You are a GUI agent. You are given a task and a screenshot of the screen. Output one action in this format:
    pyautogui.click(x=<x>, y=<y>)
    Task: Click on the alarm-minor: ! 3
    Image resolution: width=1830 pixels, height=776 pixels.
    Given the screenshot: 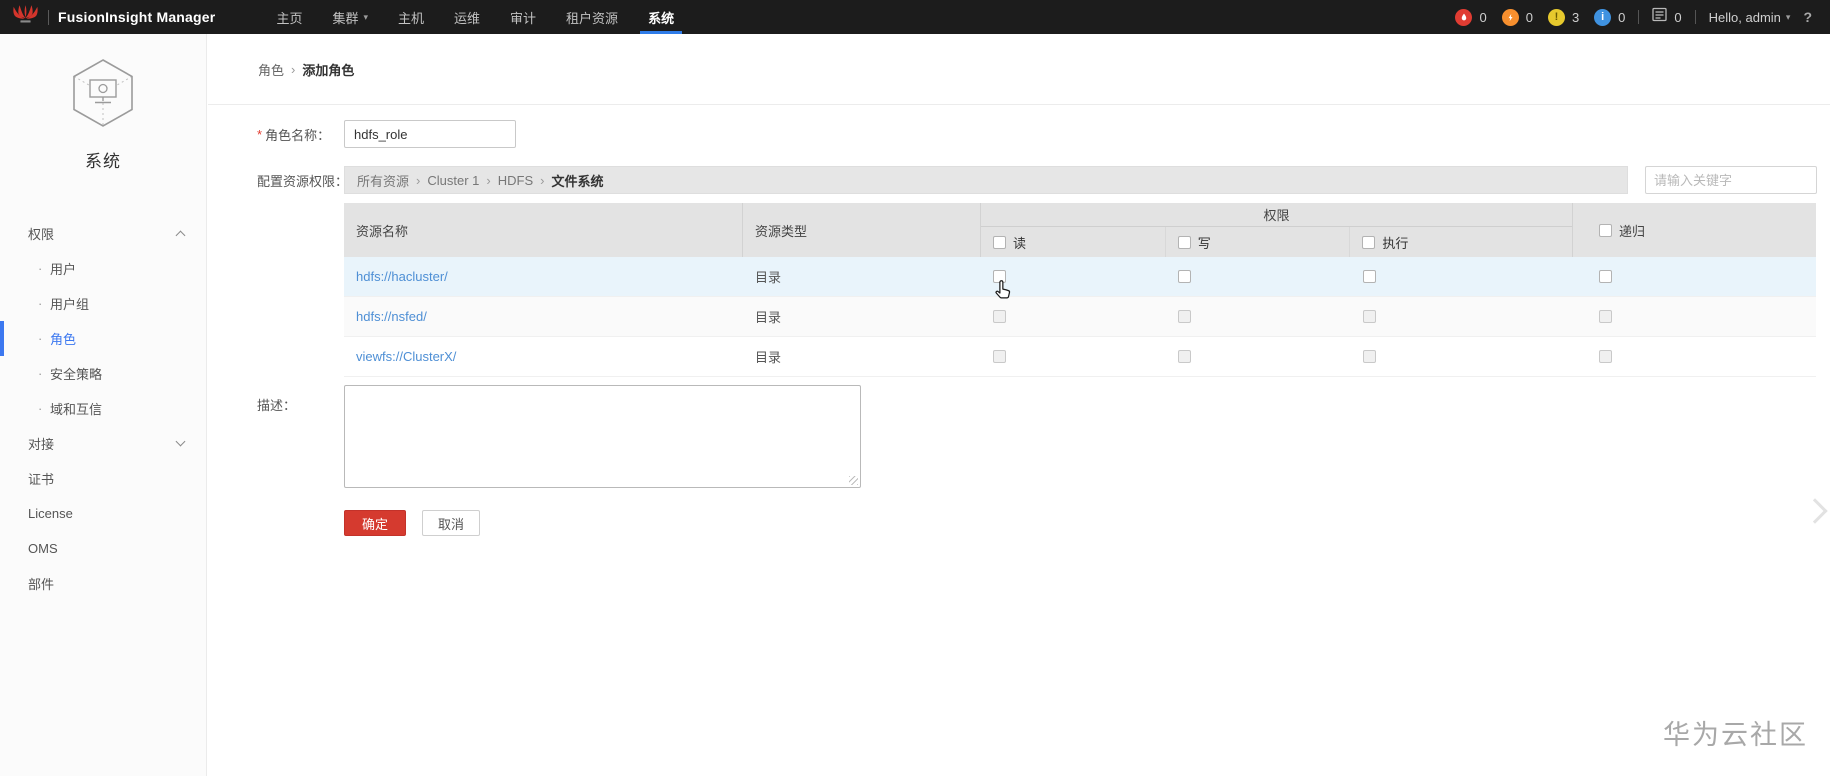 What is the action you would take?
    pyautogui.click(x=1563, y=17)
    